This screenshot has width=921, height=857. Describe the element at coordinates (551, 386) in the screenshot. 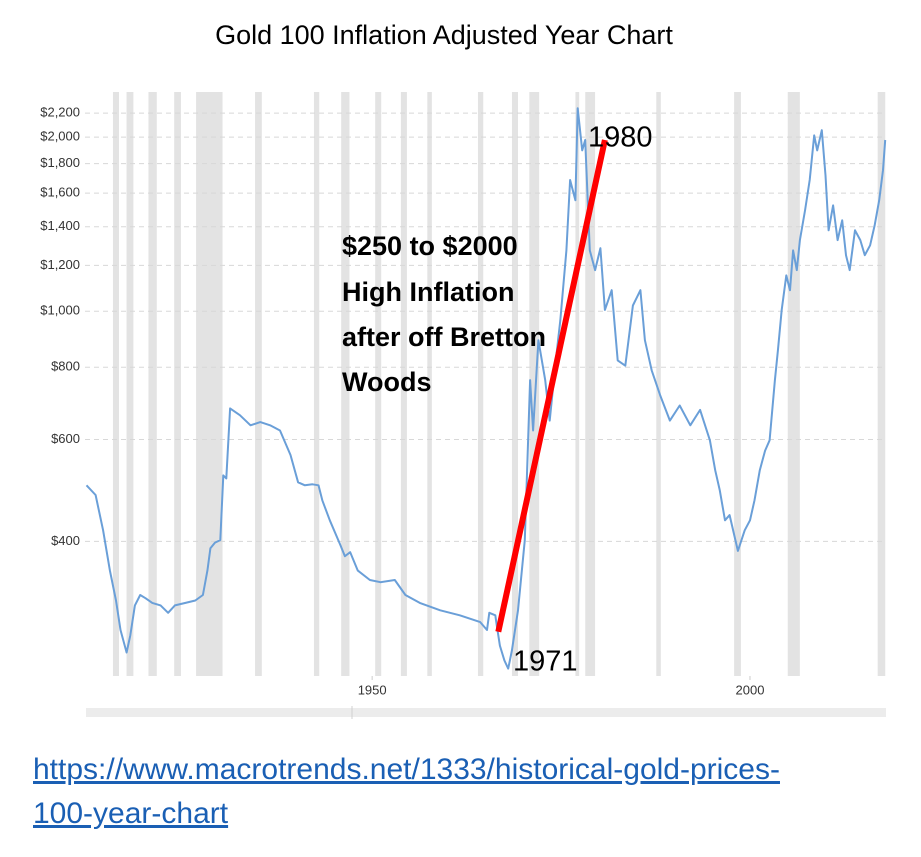

I see `trend-line` at that location.